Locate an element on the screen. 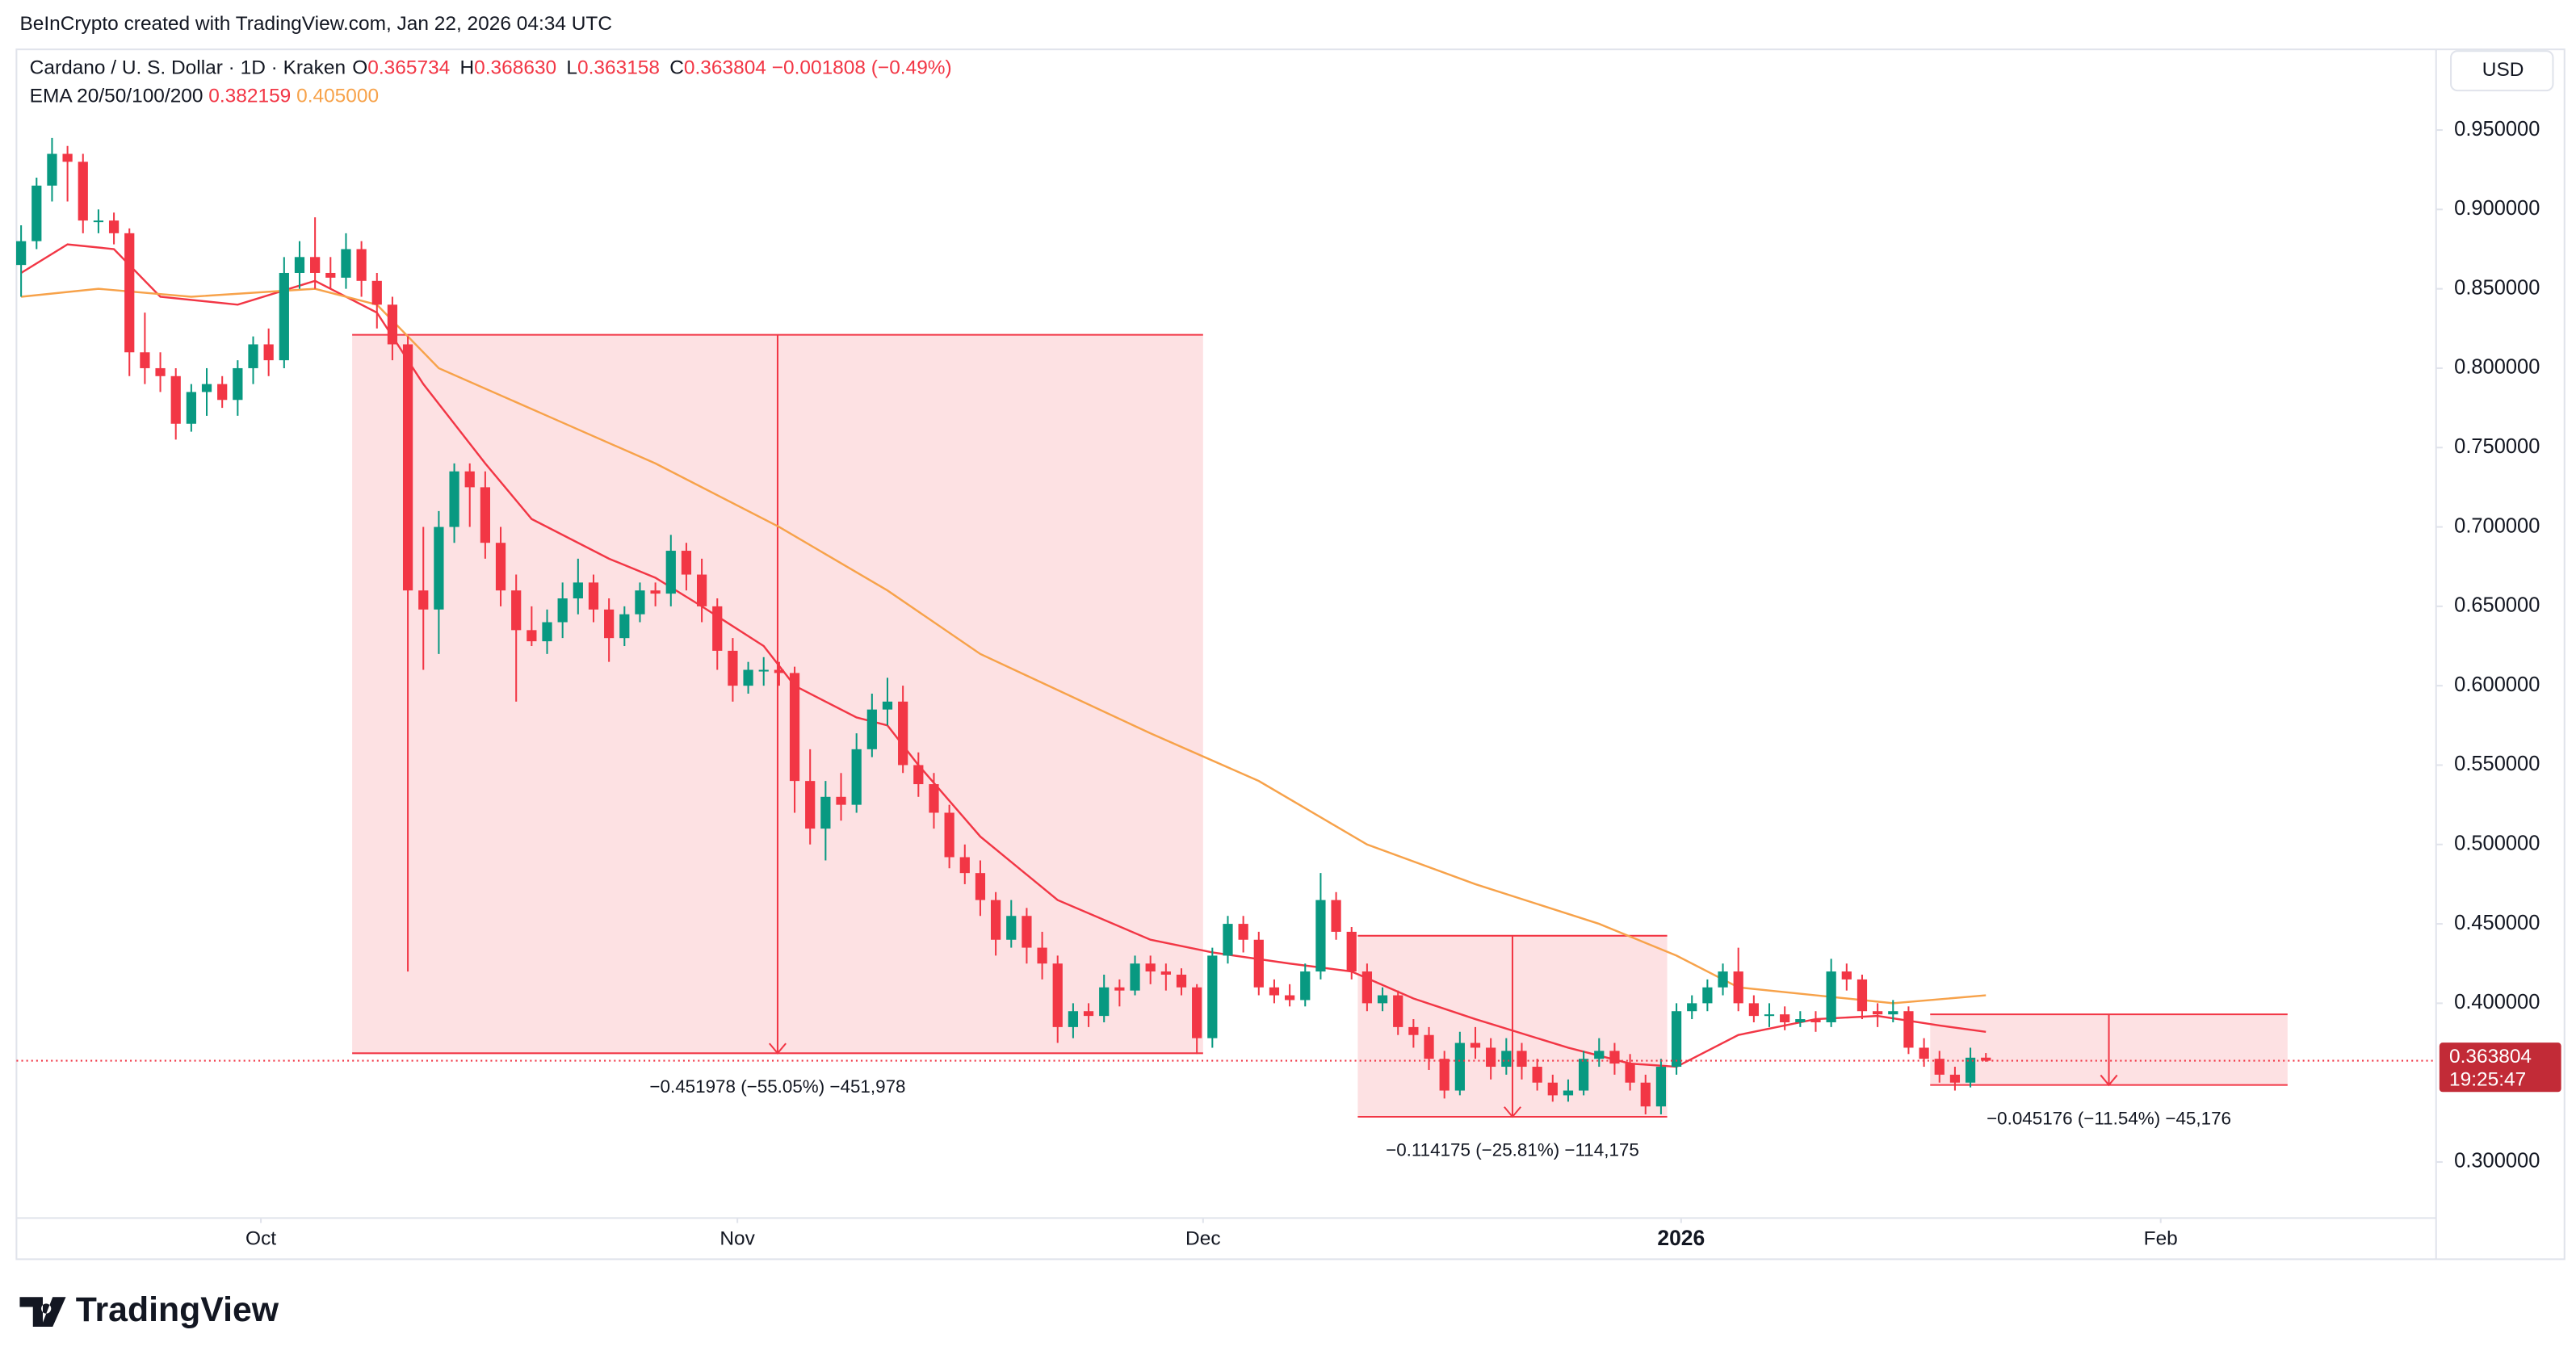  indicator: EMA 20/50/100/200 is located at coordinates (117, 96).